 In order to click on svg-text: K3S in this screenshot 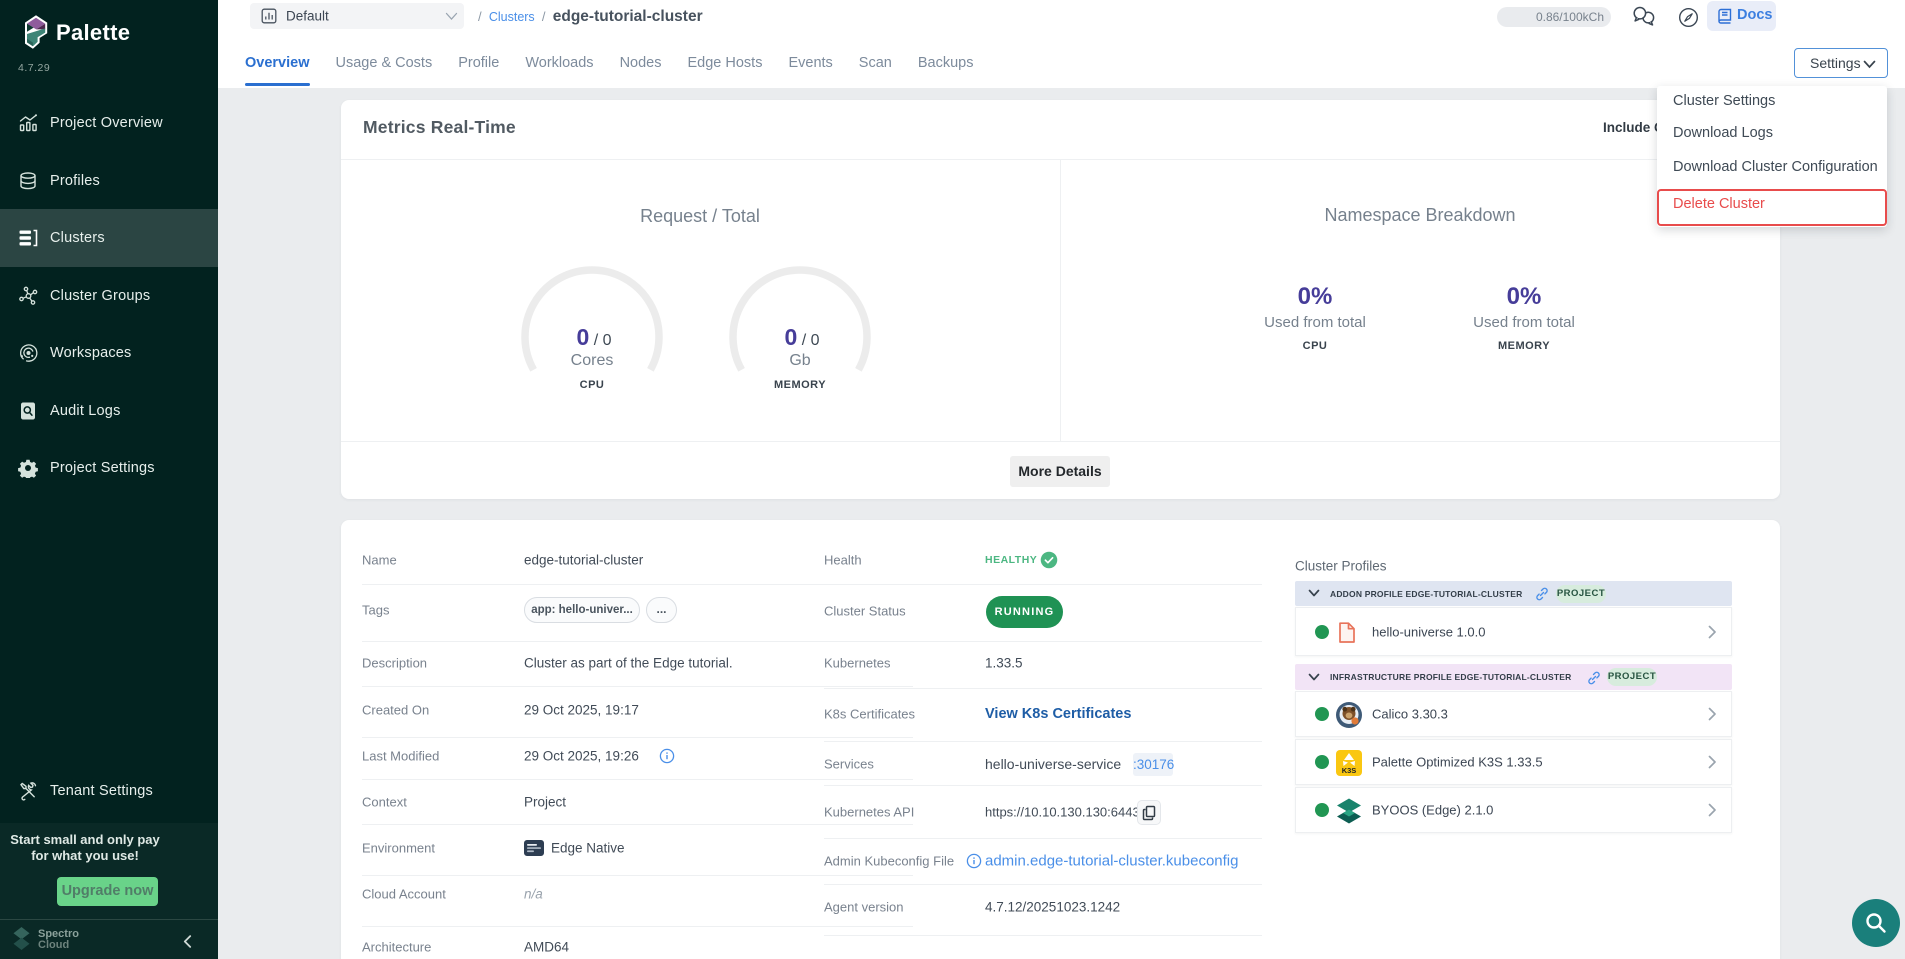, I will do `click(1349, 770)`.